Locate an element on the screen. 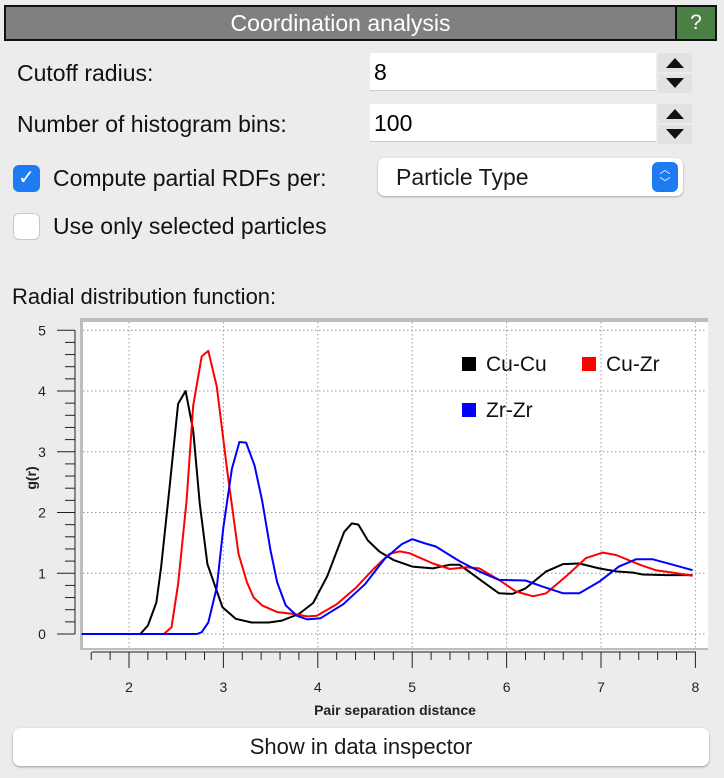  x-tick-label: 4 is located at coordinates (318, 687).